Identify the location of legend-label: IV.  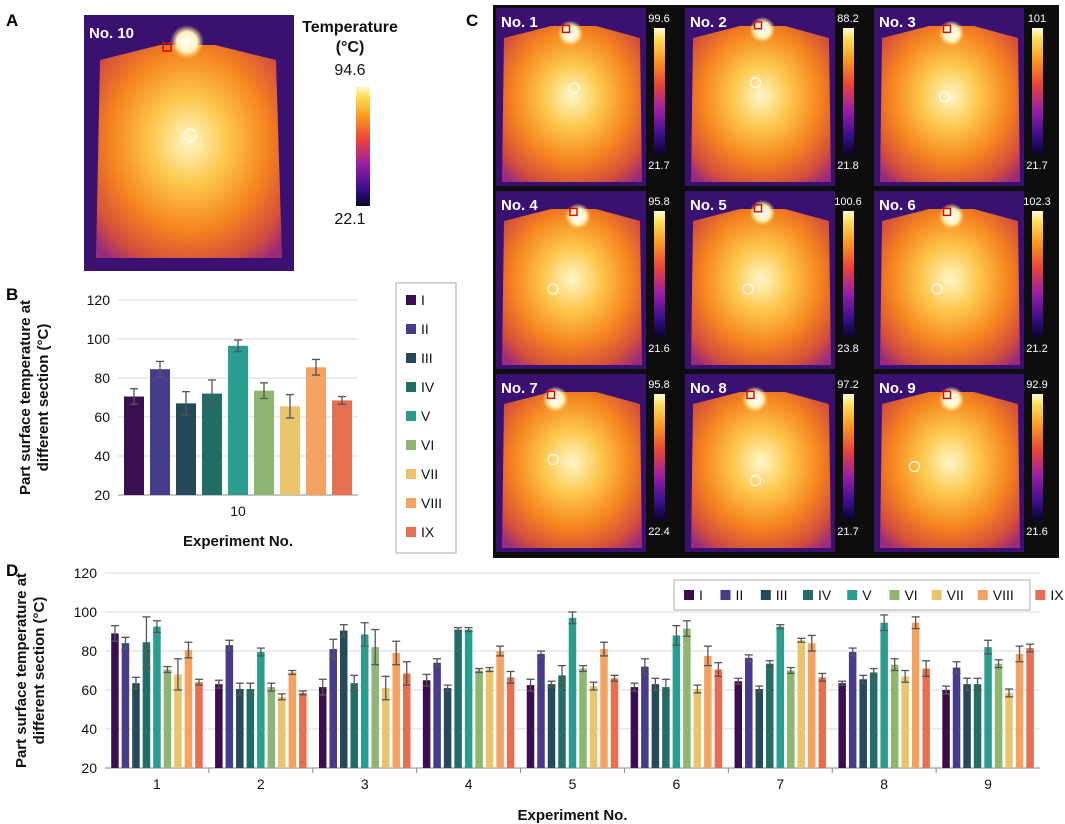
(428, 387).